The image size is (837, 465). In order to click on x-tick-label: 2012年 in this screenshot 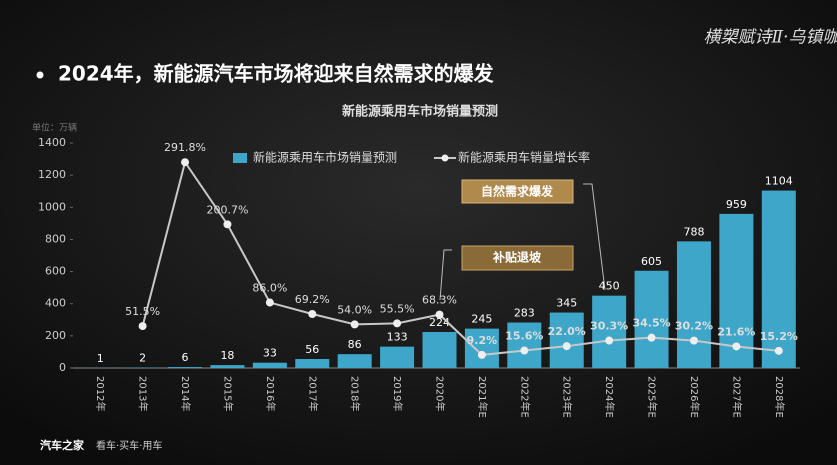, I will do `click(100, 393)`.